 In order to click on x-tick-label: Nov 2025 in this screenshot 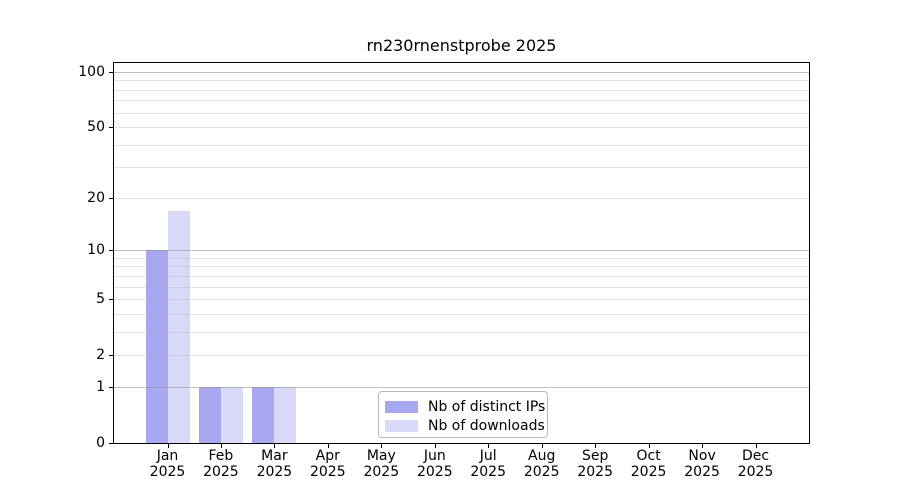, I will do `click(702, 464)`.